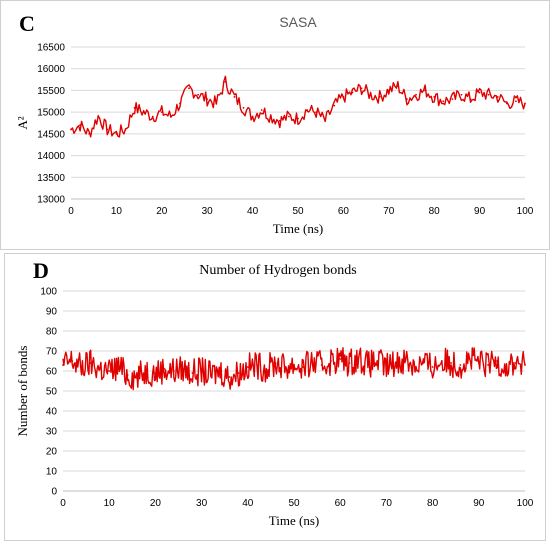  Describe the element at coordinates (22, 122) in the screenshot. I see `sasa-y-axis-title: A²` at that location.